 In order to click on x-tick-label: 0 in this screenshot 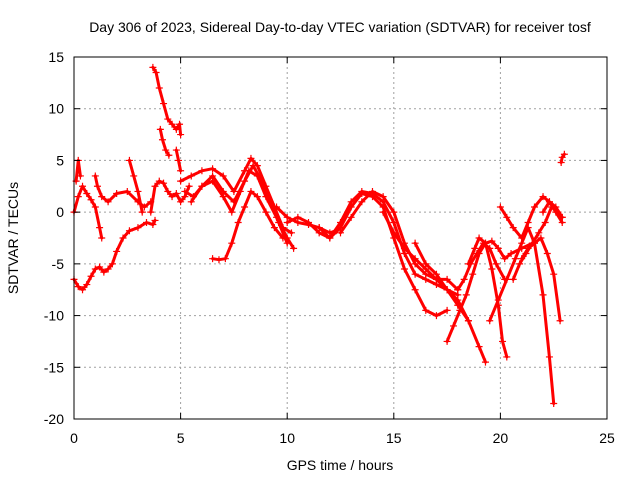, I will do `click(74, 438)`.